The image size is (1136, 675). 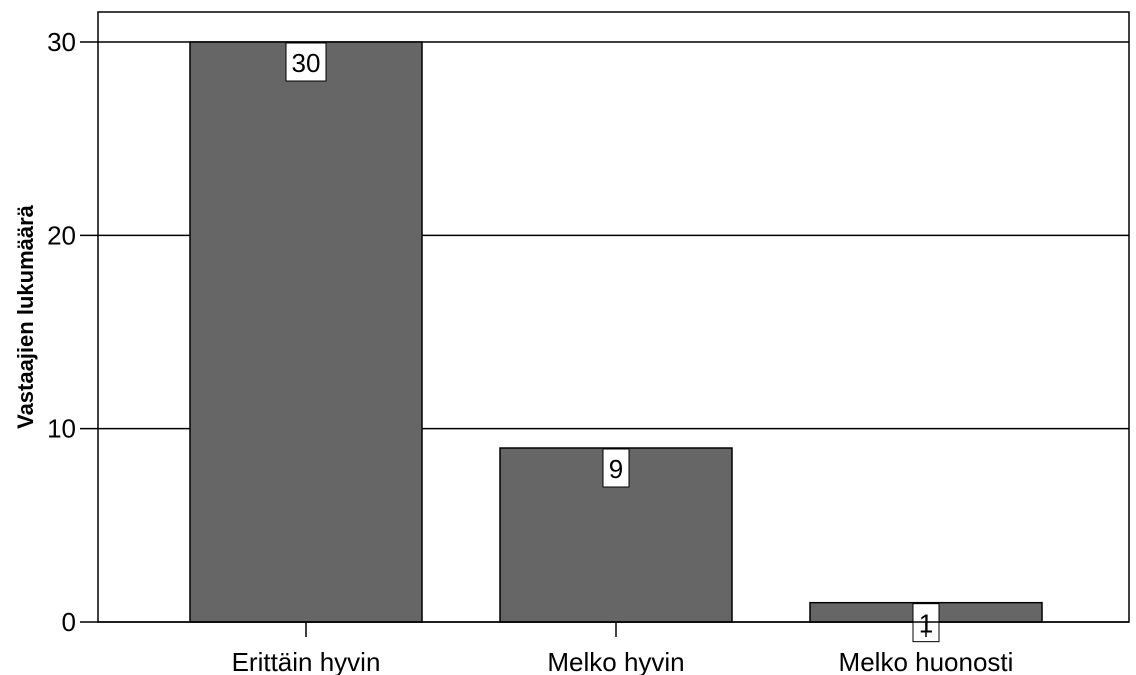 I want to click on x-tick-label: Melko hyvin, so click(x=615, y=661).